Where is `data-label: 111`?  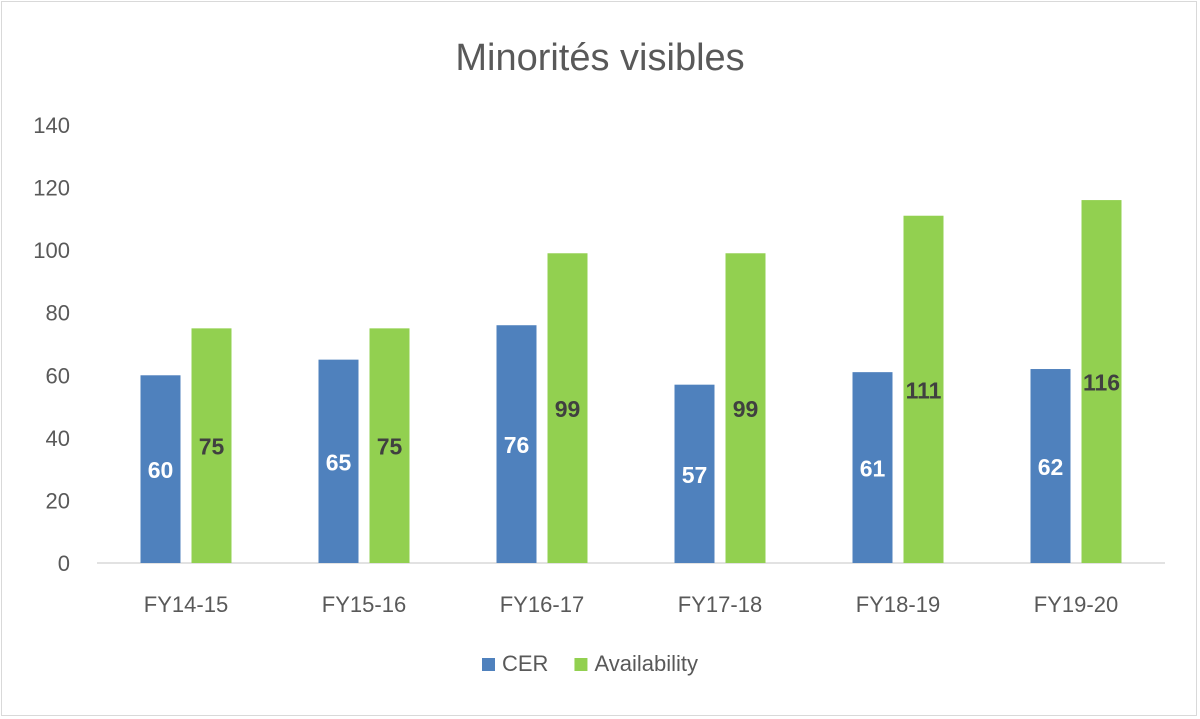
data-label: 111 is located at coordinates (924, 390).